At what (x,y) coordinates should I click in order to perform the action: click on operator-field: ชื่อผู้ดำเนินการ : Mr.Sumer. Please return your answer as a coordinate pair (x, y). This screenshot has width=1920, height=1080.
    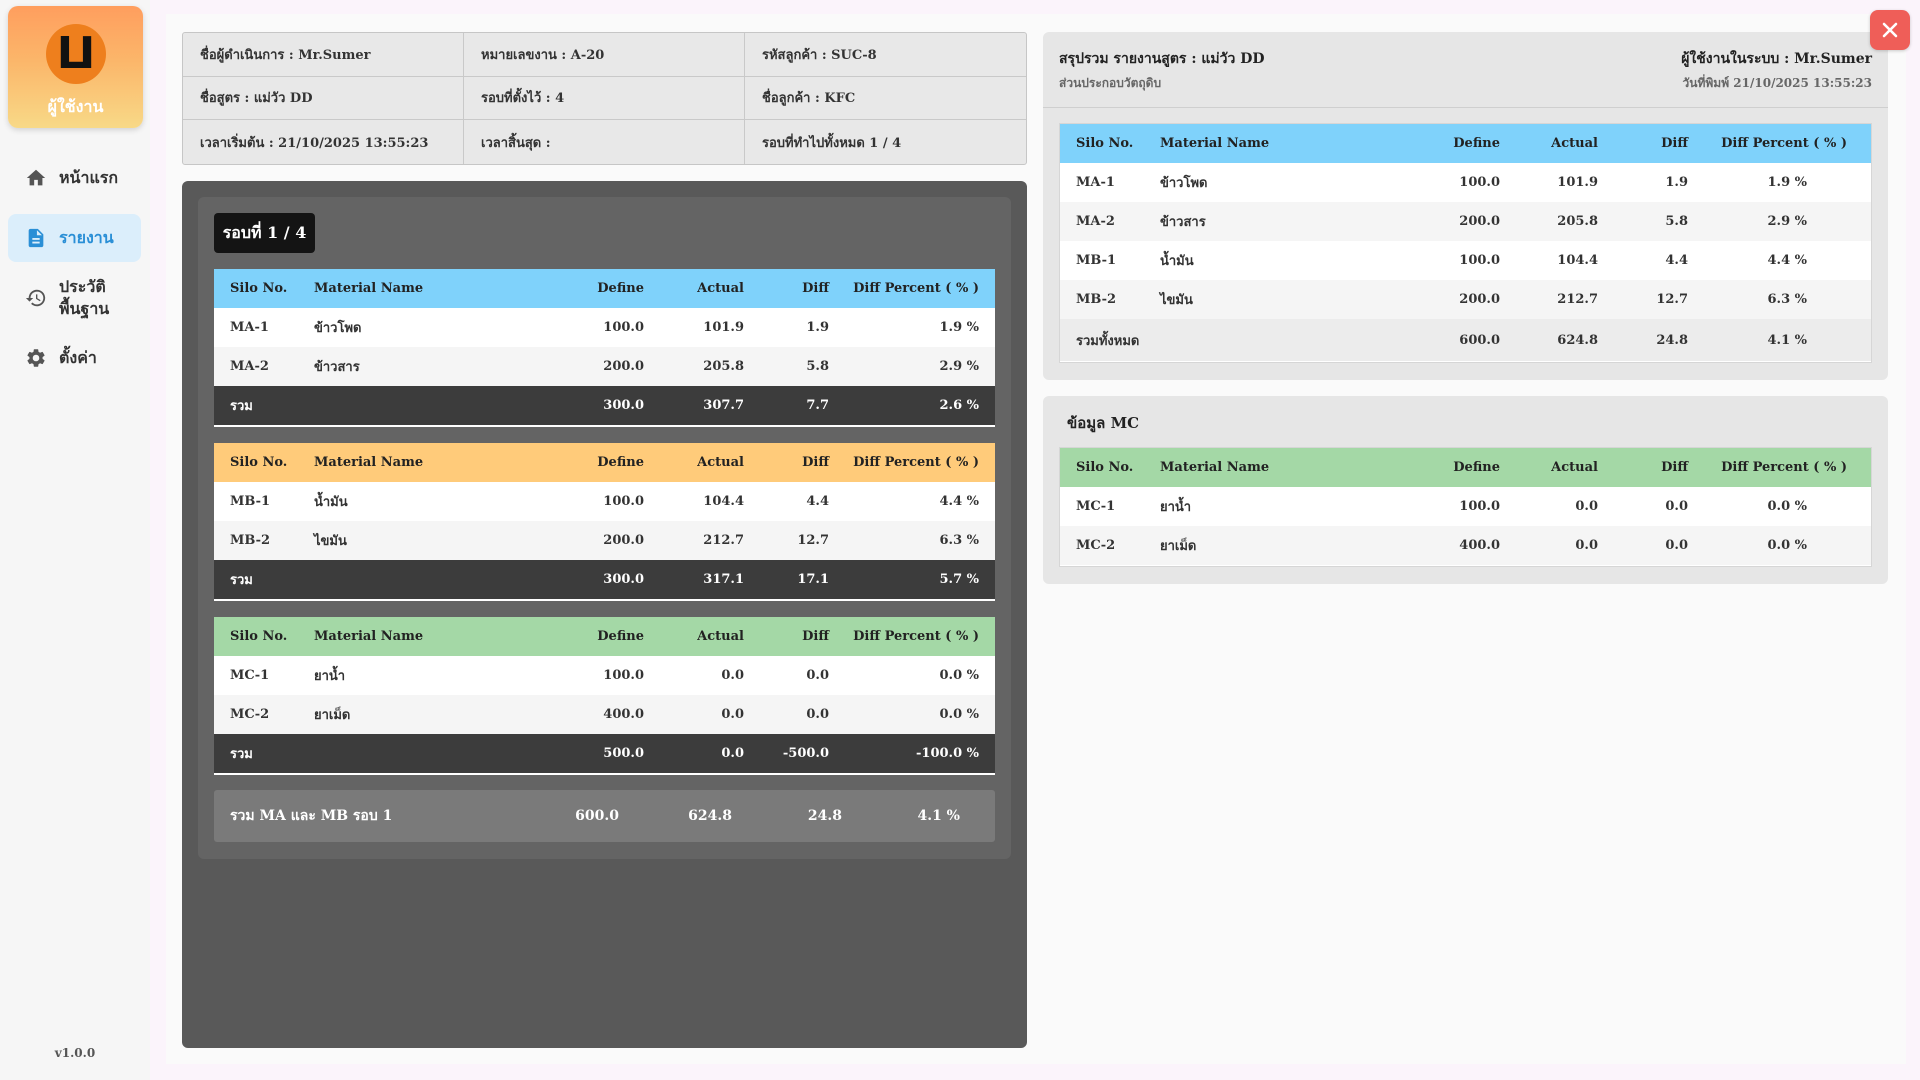
    Looking at the image, I should click on (323, 55).